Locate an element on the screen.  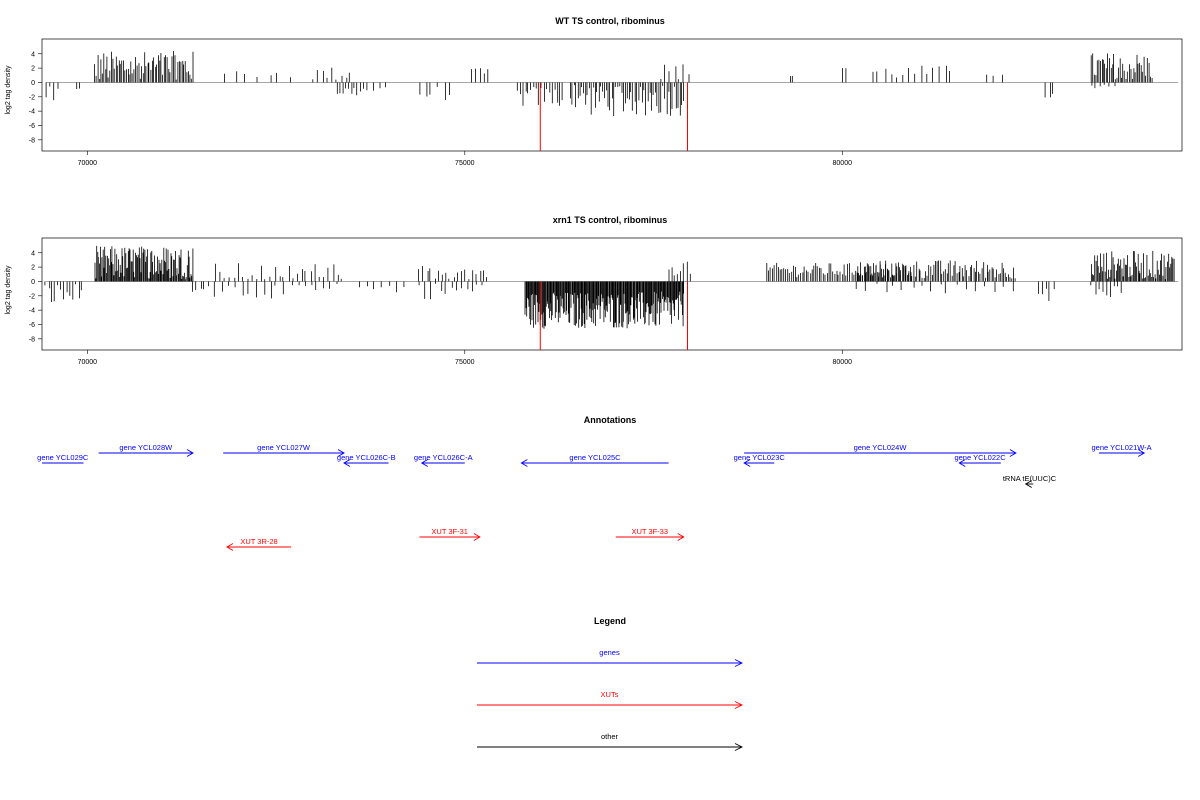
legend-label: other is located at coordinates (610, 736).